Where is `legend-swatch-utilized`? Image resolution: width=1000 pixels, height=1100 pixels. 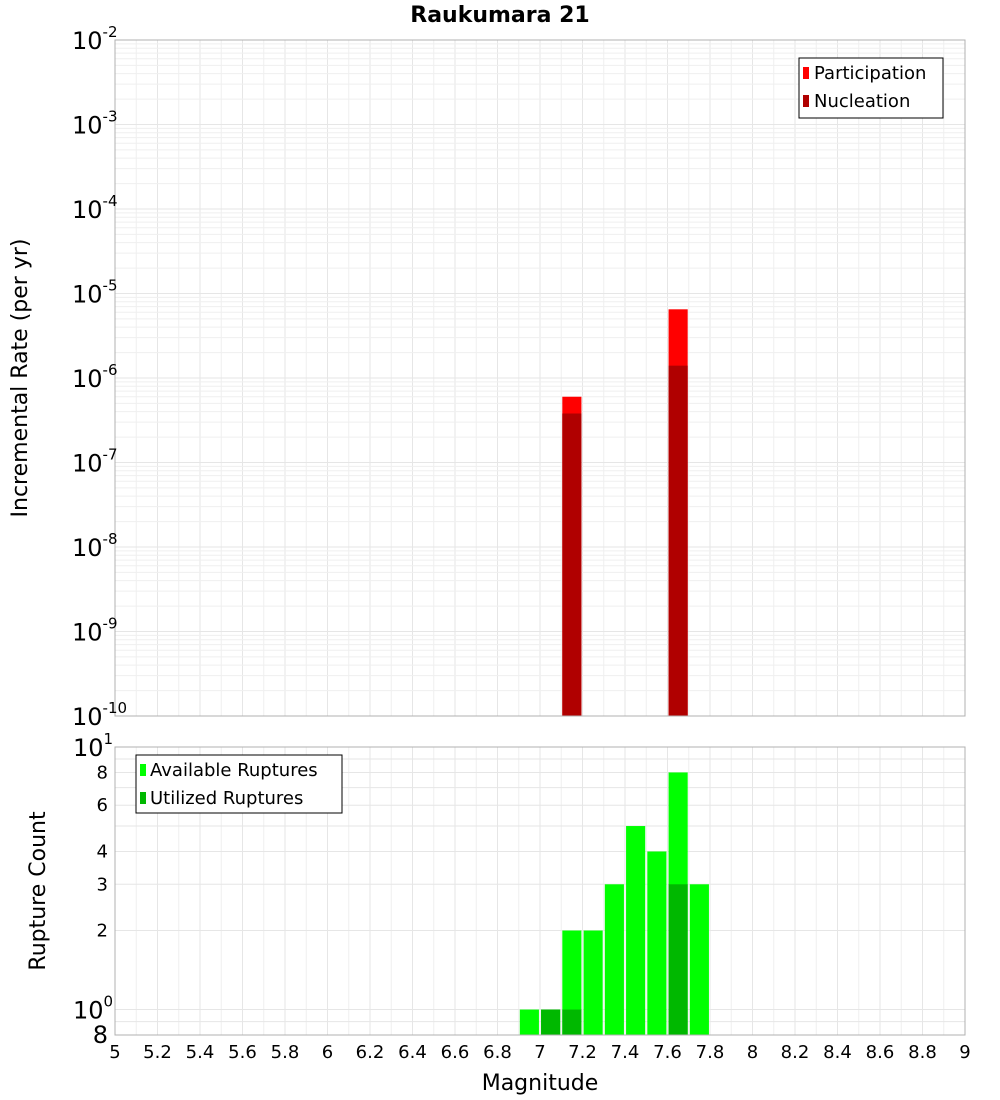 legend-swatch-utilized is located at coordinates (143, 798).